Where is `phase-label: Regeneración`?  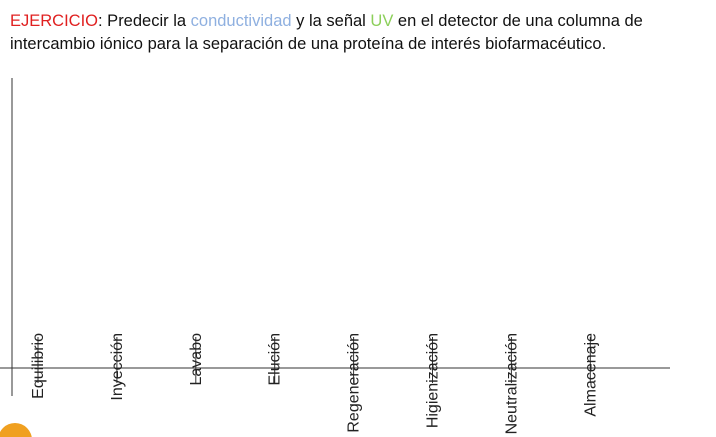
phase-label: Regeneración is located at coordinates (354, 383).